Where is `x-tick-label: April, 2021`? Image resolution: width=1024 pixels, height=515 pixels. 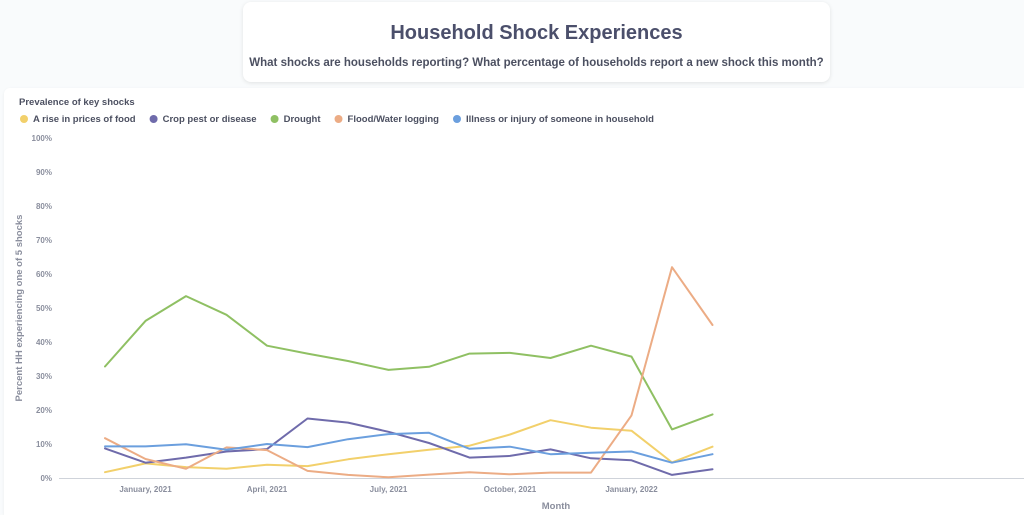 x-tick-label: April, 2021 is located at coordinates (267, 489).